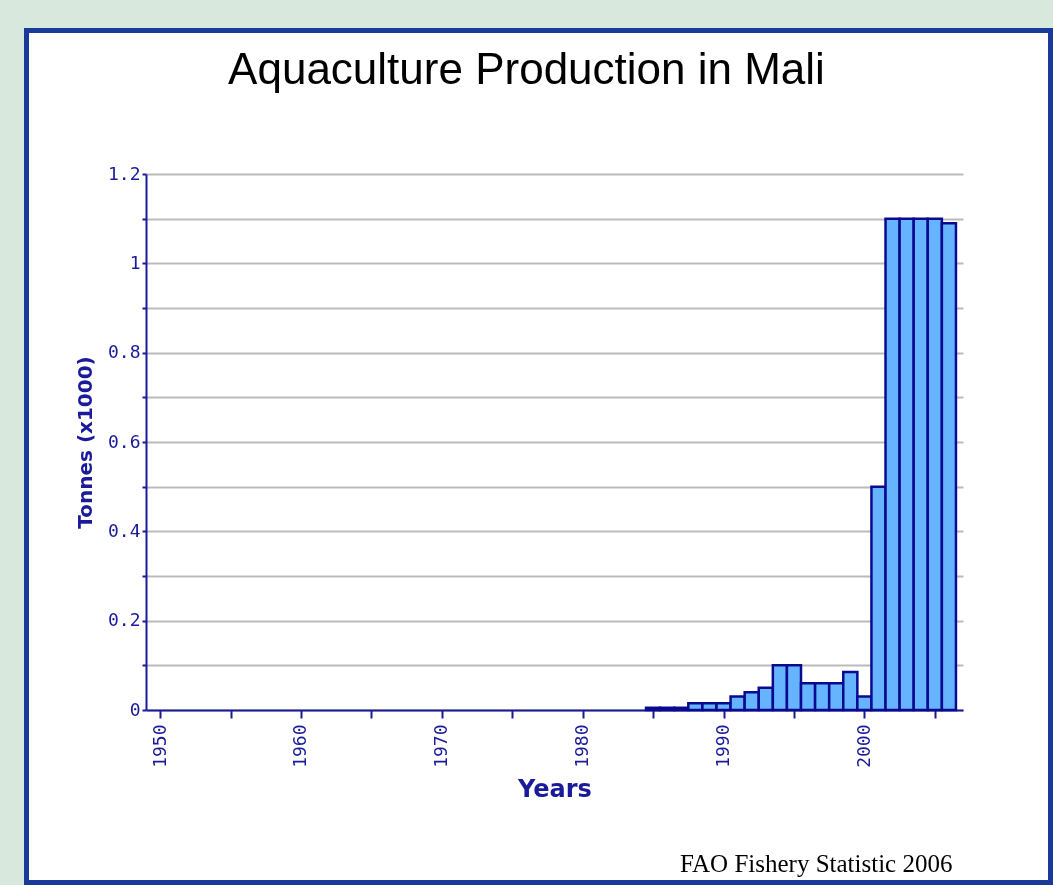  Describe the element at coordinates (723, 746) in the screenshot. I see `x-tick-label: 1990` at that location.